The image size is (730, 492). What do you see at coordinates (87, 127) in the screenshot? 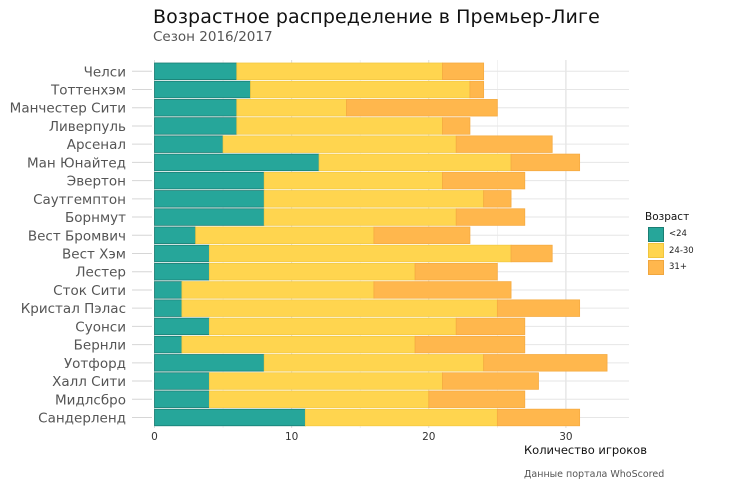
I see `category-label: Ливерпуль` at bounding box center [87, 127].